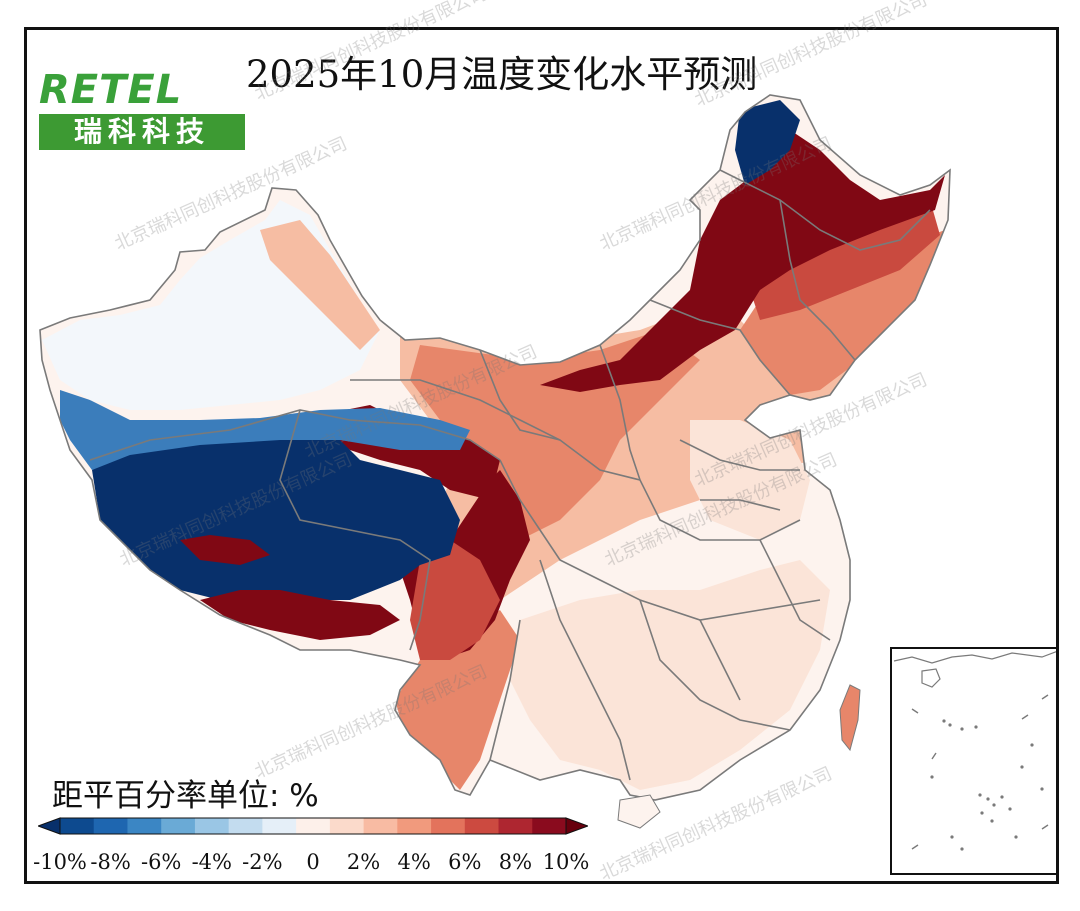 This screenshot has height=911, width=1080. I want to click on strong-warm-tibet-south, so click(300, 615).